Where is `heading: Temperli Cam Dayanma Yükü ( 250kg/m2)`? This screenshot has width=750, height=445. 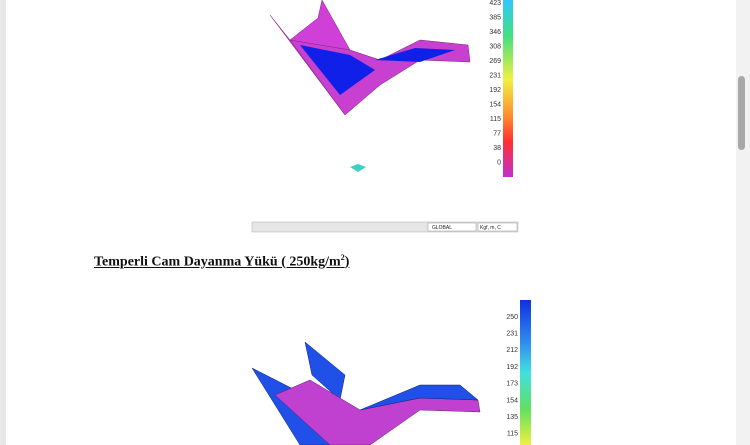
heading: Temperli Cam Dayanma Yükü ( 250kg/m2) is located at coordinates (221, 262).